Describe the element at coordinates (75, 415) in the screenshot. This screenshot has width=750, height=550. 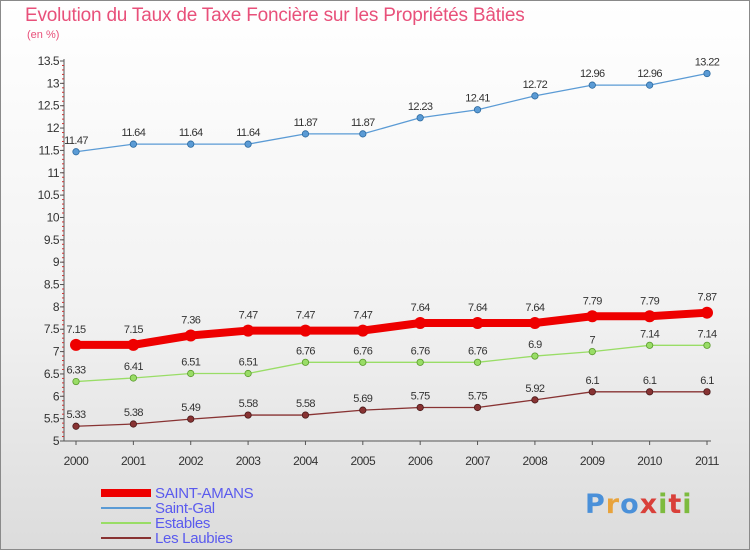
I see `data-label: 5.33` at that location.